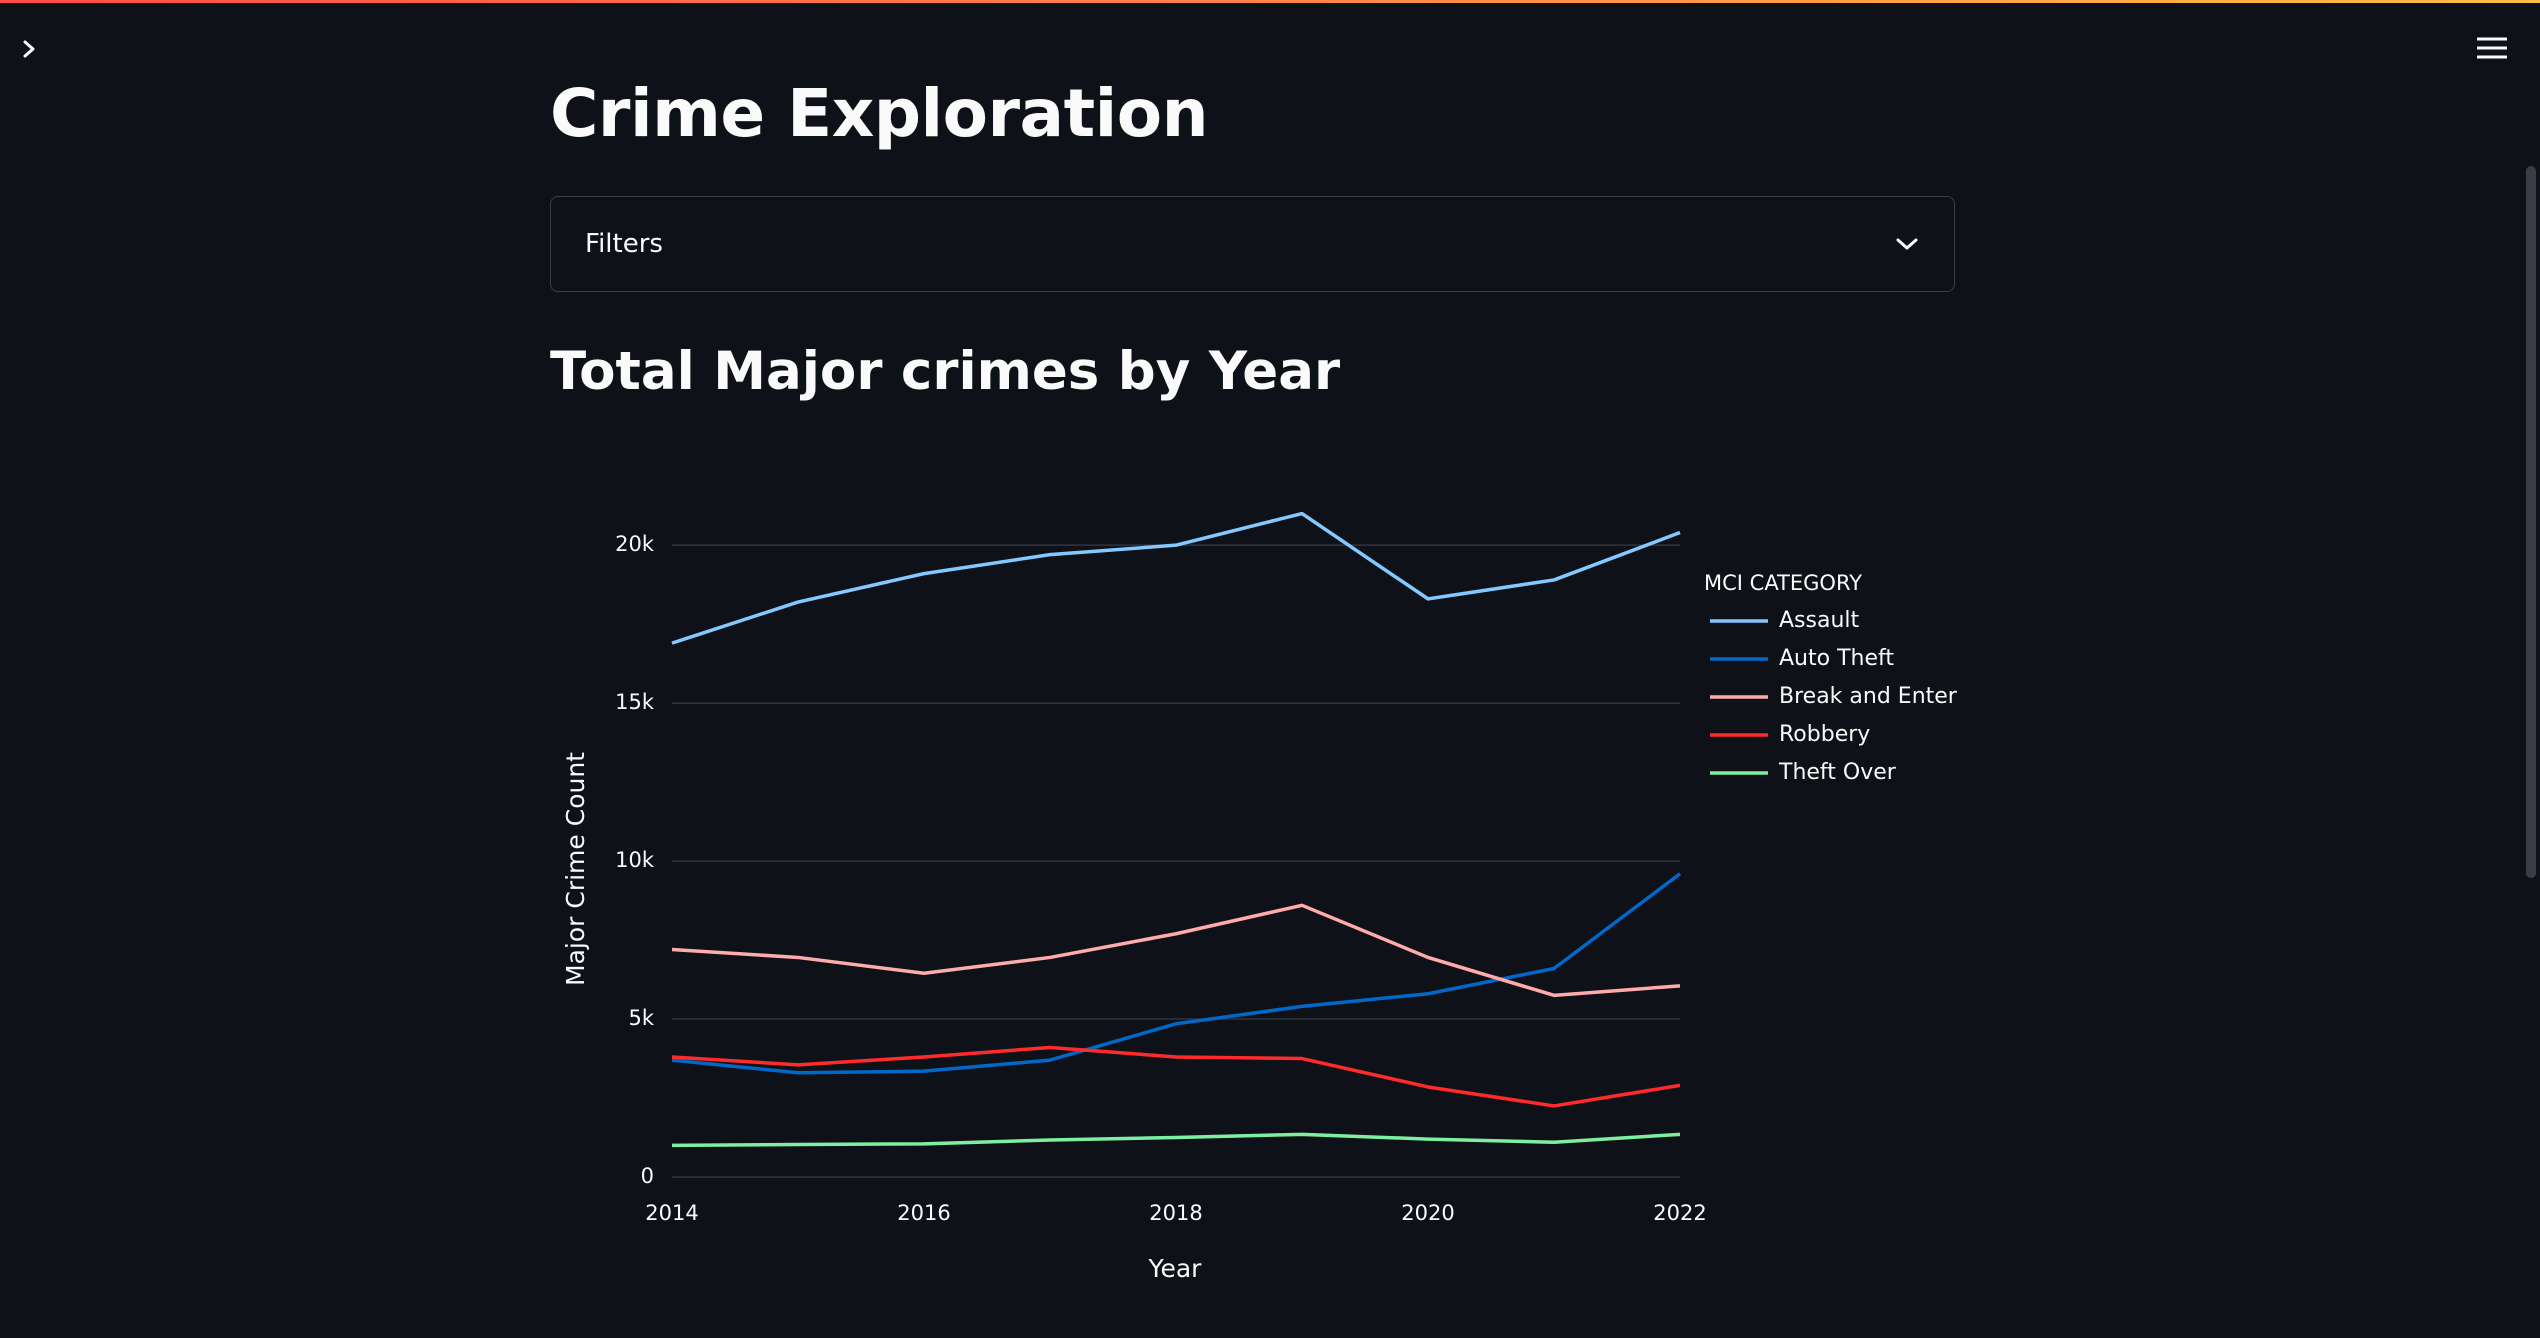  I want to click on chevron-right-icon, so click(29, 49).